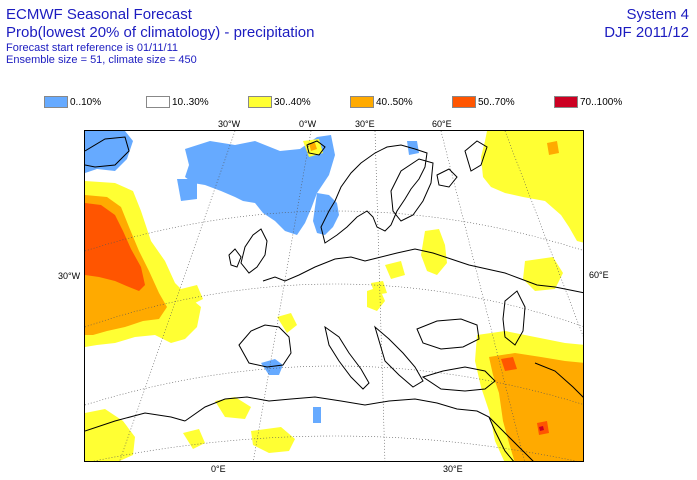  What do you see at coordinates (399, 356) in the screenshot?
I see `coast-balkans` at bounding box center [399, 356].